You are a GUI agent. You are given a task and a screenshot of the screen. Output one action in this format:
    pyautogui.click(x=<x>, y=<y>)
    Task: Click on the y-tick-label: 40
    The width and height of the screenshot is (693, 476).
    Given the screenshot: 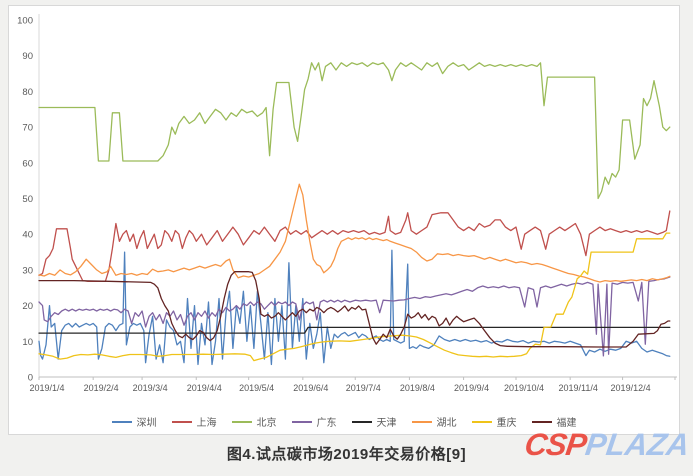 What is the action you would take?
    pyautogui.click(x=27, y=235)
    